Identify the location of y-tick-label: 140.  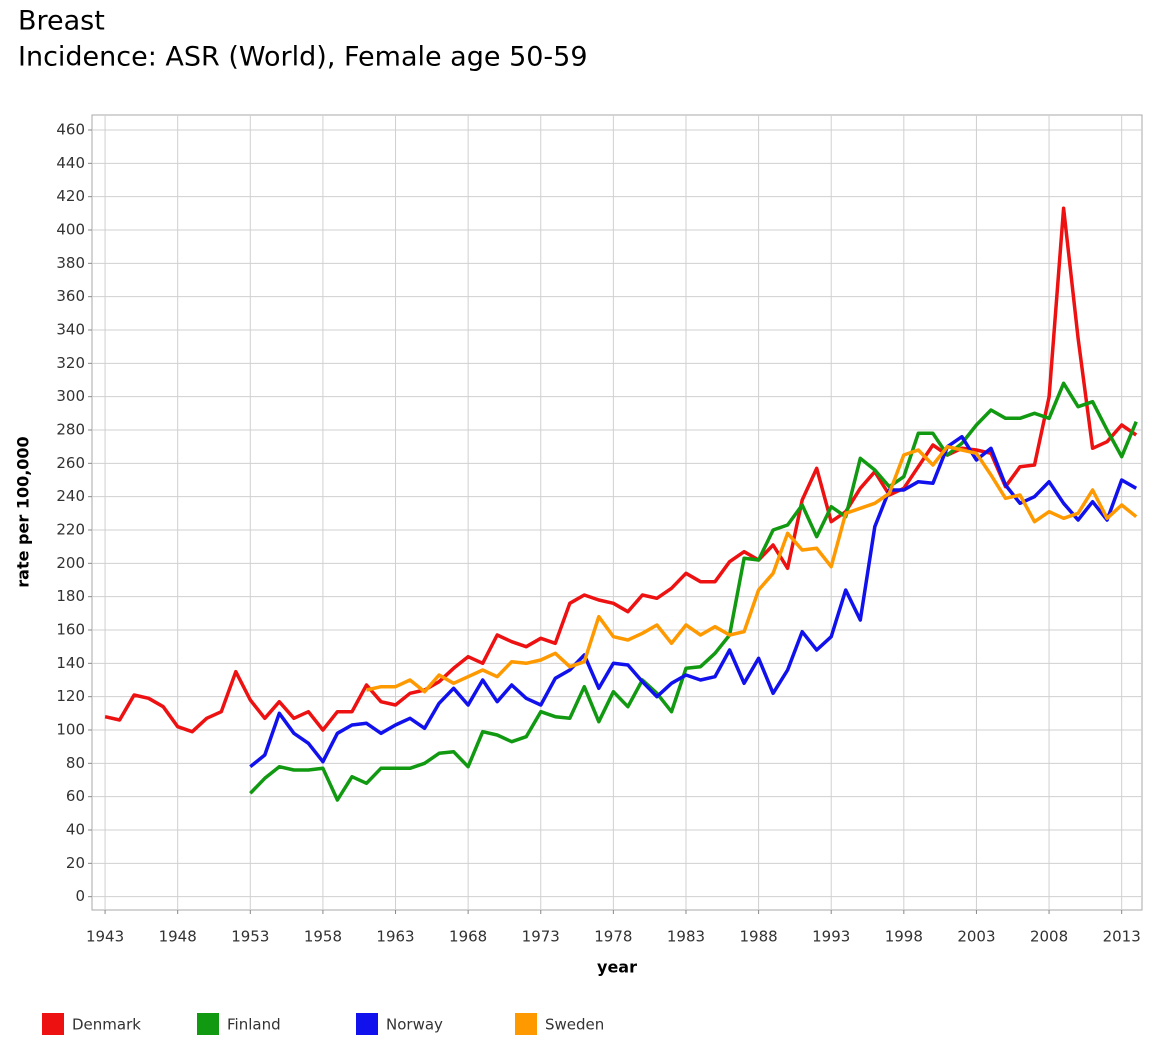
(70, 663).